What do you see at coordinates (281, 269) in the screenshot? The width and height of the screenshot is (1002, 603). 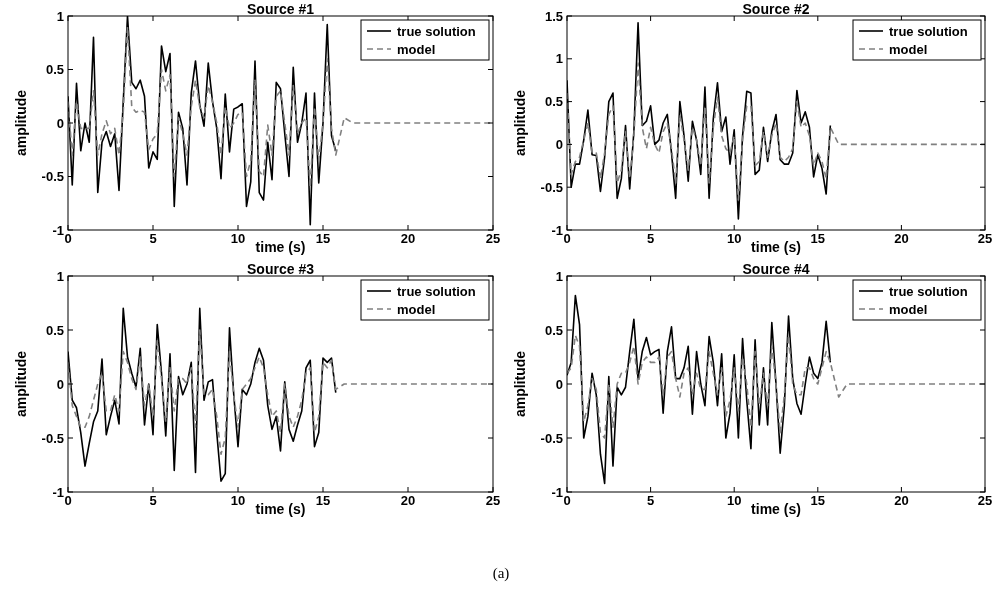 I see `chart-title: Source #3` at bounding box center [281, 269].